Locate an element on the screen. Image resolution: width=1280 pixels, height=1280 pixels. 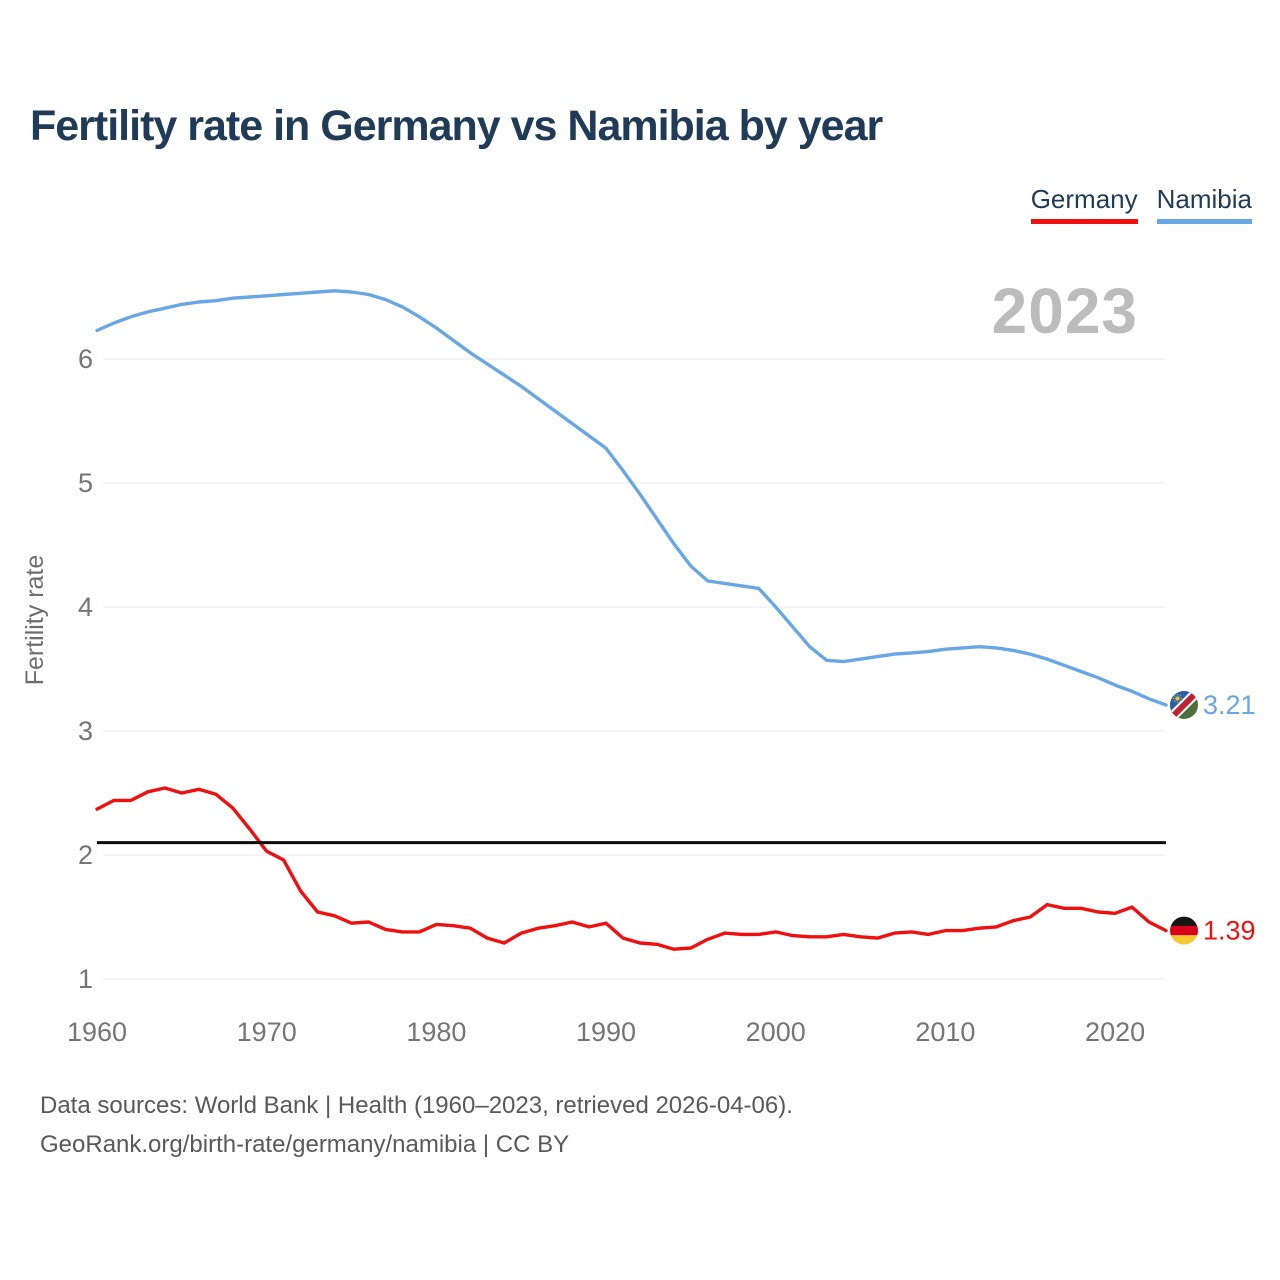
x-tick-label: 1990 is located at coordinates (606, 1032).